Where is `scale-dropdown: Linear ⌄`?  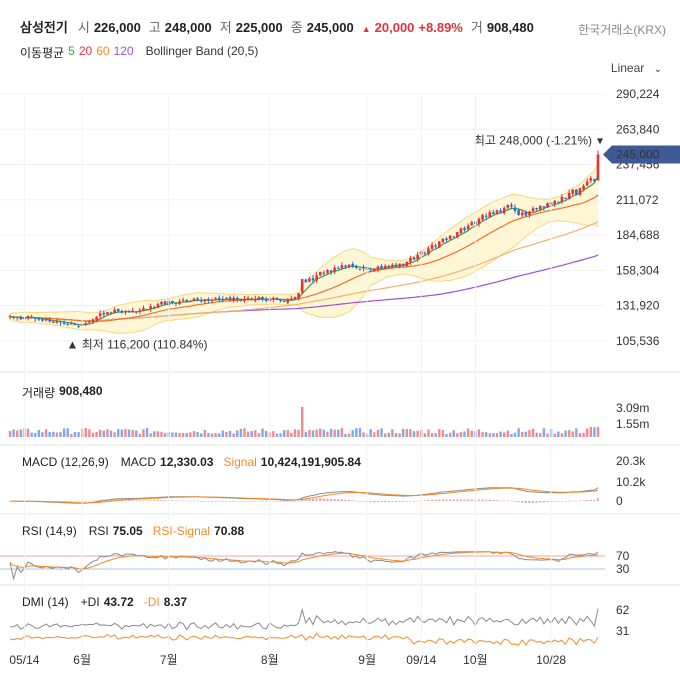
scale-dropdown: Linear ⌄ is located at coordinates (636, 68).